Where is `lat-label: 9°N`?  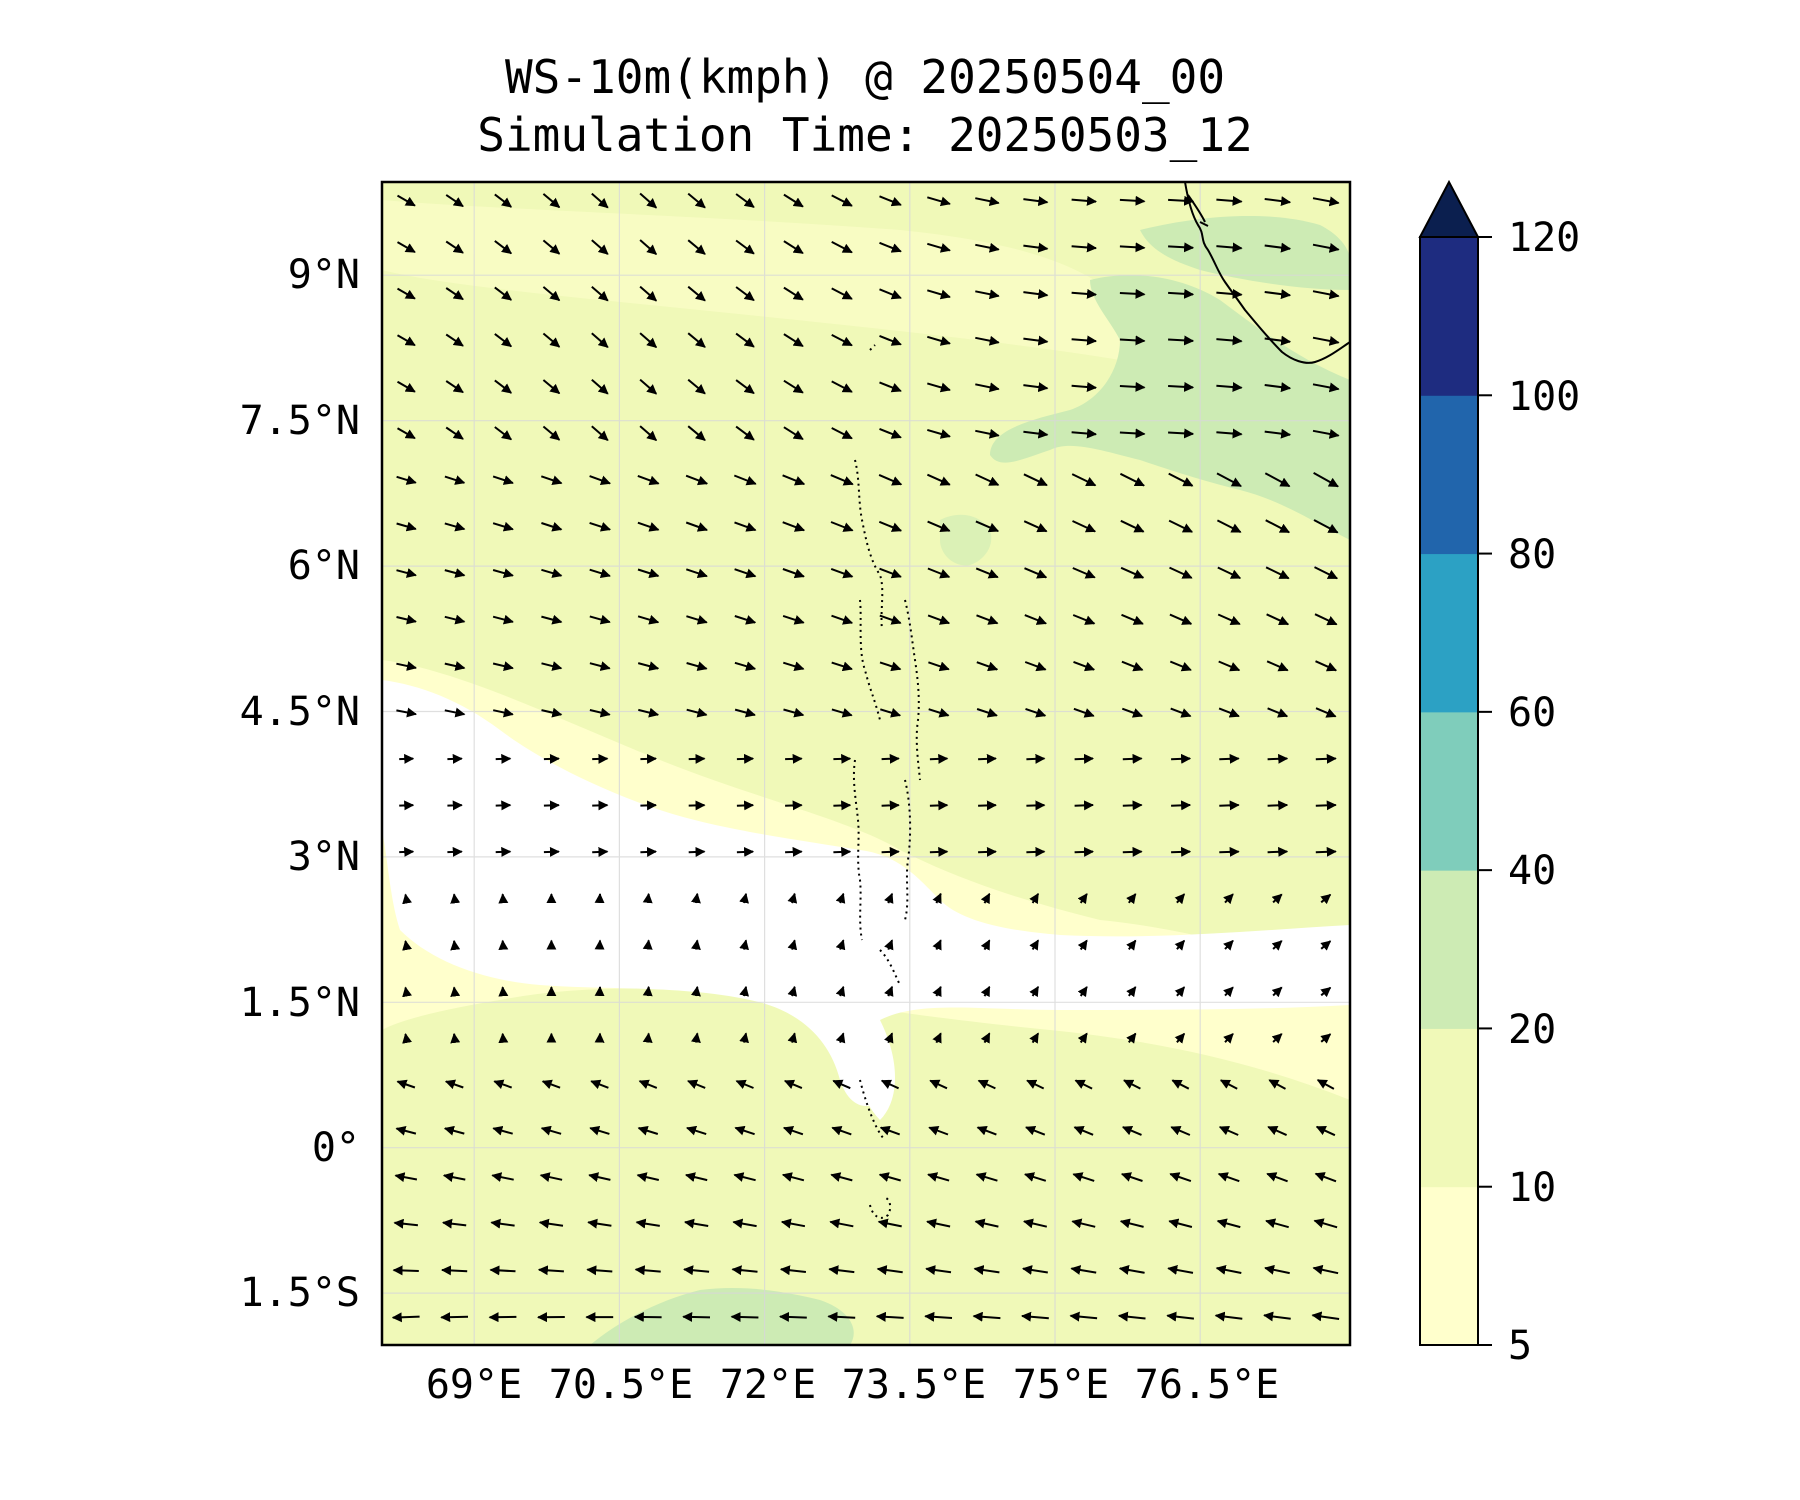
lat-label: 9°N is located at coordinates (324, 275).